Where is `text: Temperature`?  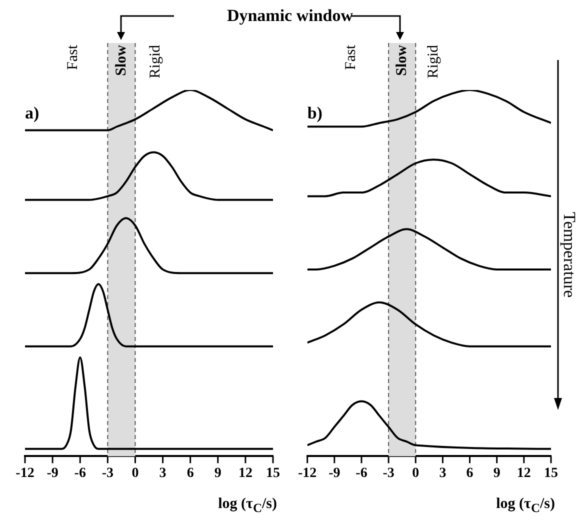
text: Temperature is located at coordinates (569, 255).